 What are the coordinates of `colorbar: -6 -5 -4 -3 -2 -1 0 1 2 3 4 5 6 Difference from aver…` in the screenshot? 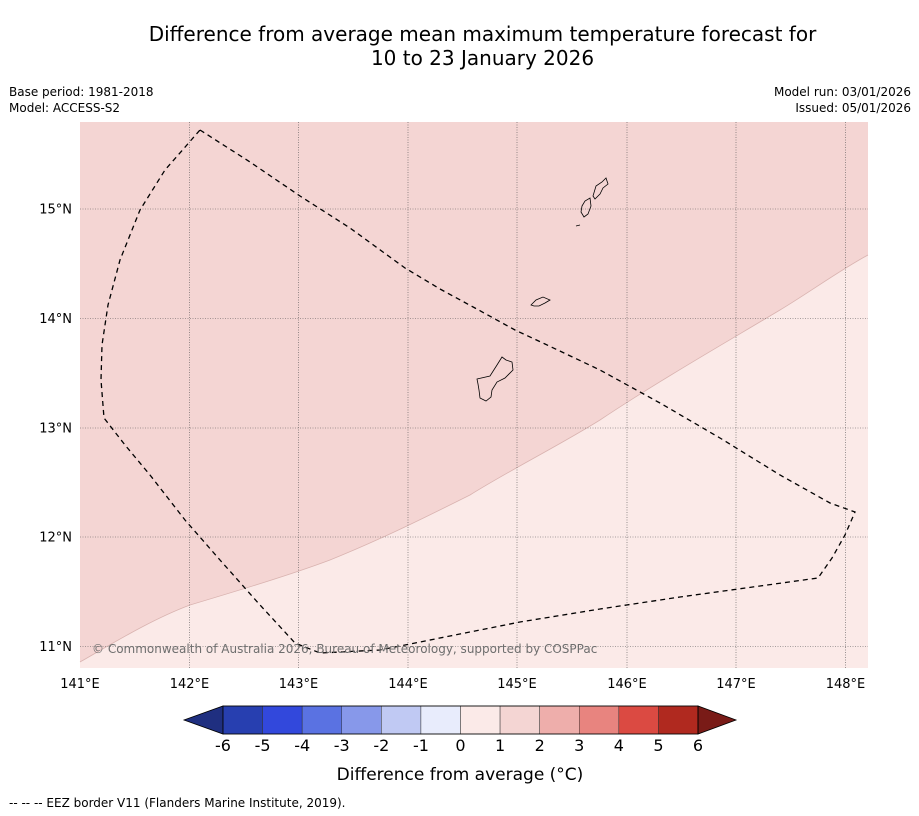 It's located at (460, 745).